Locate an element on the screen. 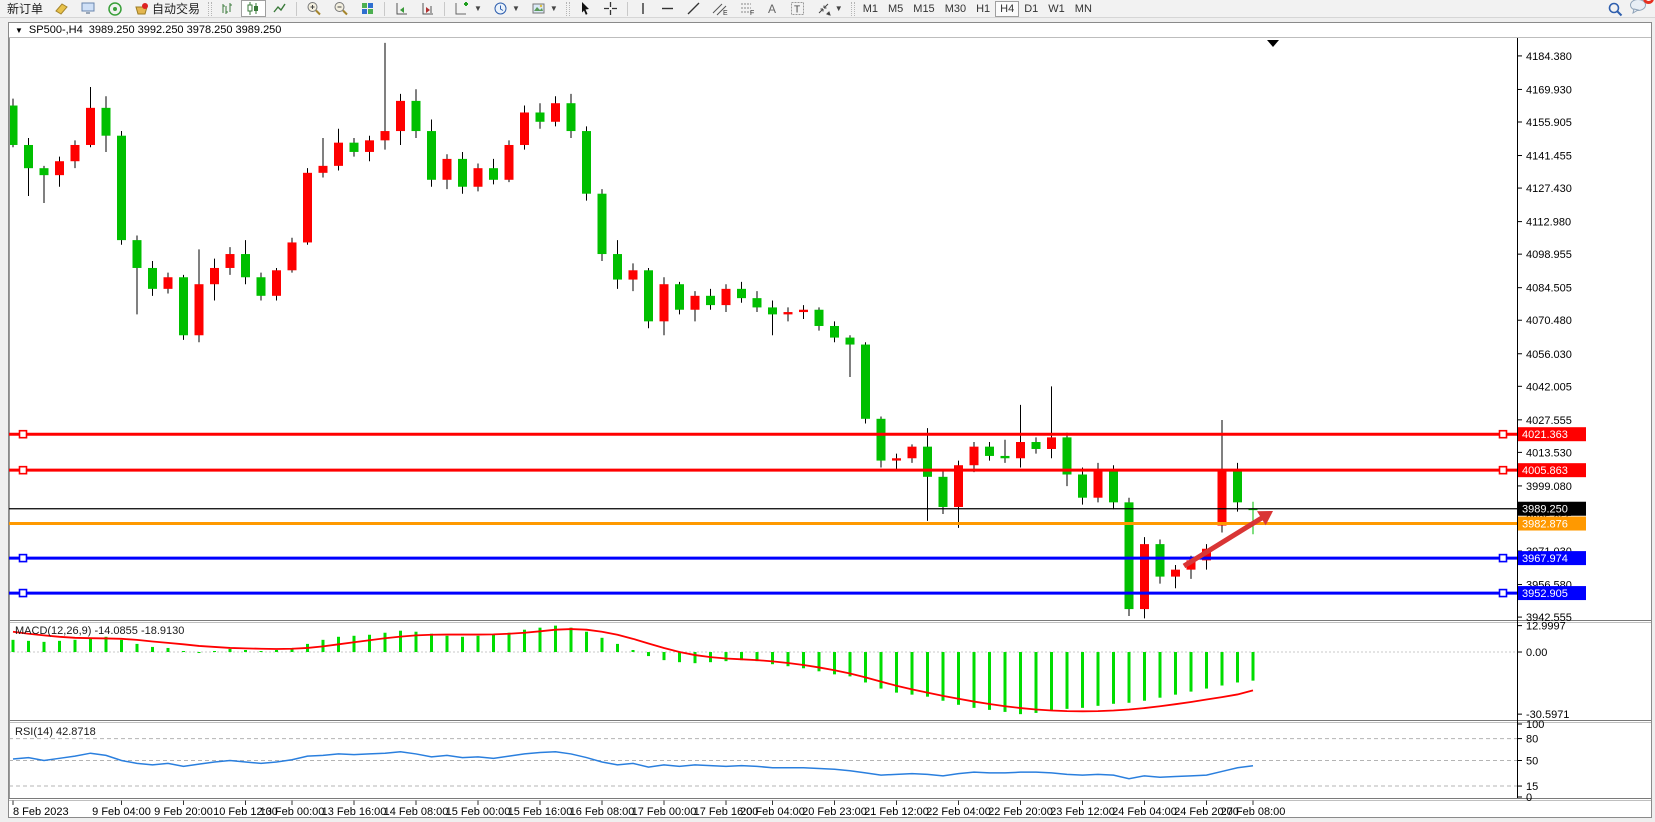  rsi-tick-label: 100 is located at coordinates (1535, 725).